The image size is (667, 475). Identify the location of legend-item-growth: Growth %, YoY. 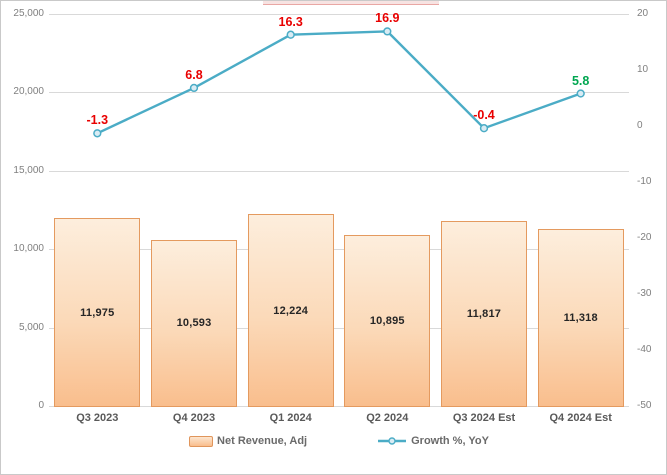
(433, 441).